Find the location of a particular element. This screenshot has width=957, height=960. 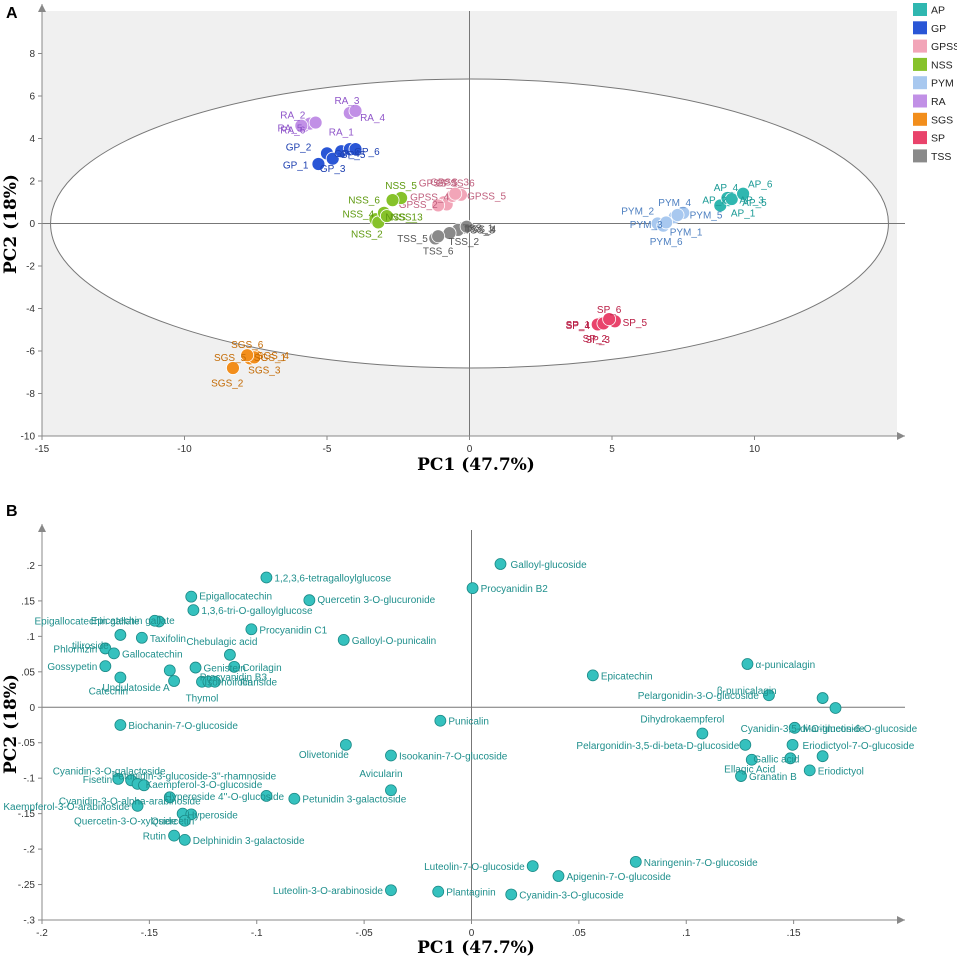

point-label-sp_5: SP_5 is located at coordinates (635, 323).